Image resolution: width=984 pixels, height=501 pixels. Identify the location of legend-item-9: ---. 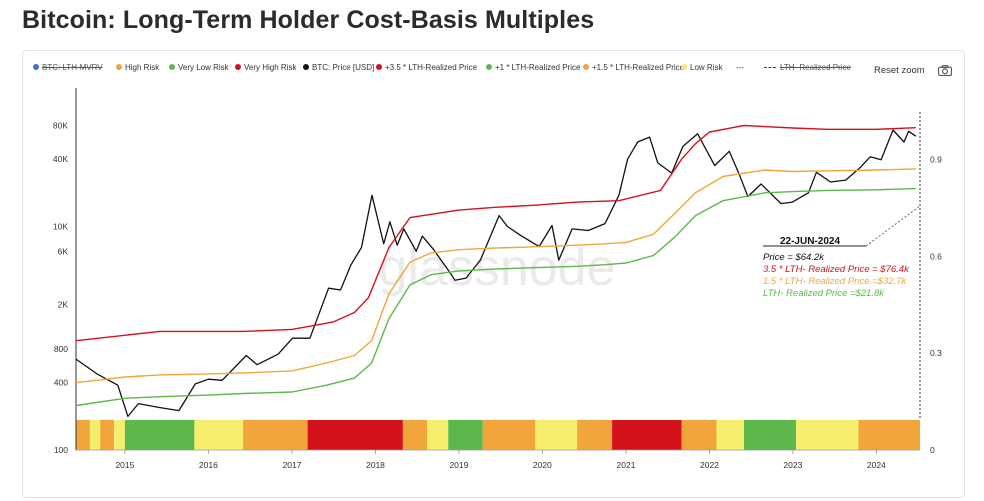
(740, 67).